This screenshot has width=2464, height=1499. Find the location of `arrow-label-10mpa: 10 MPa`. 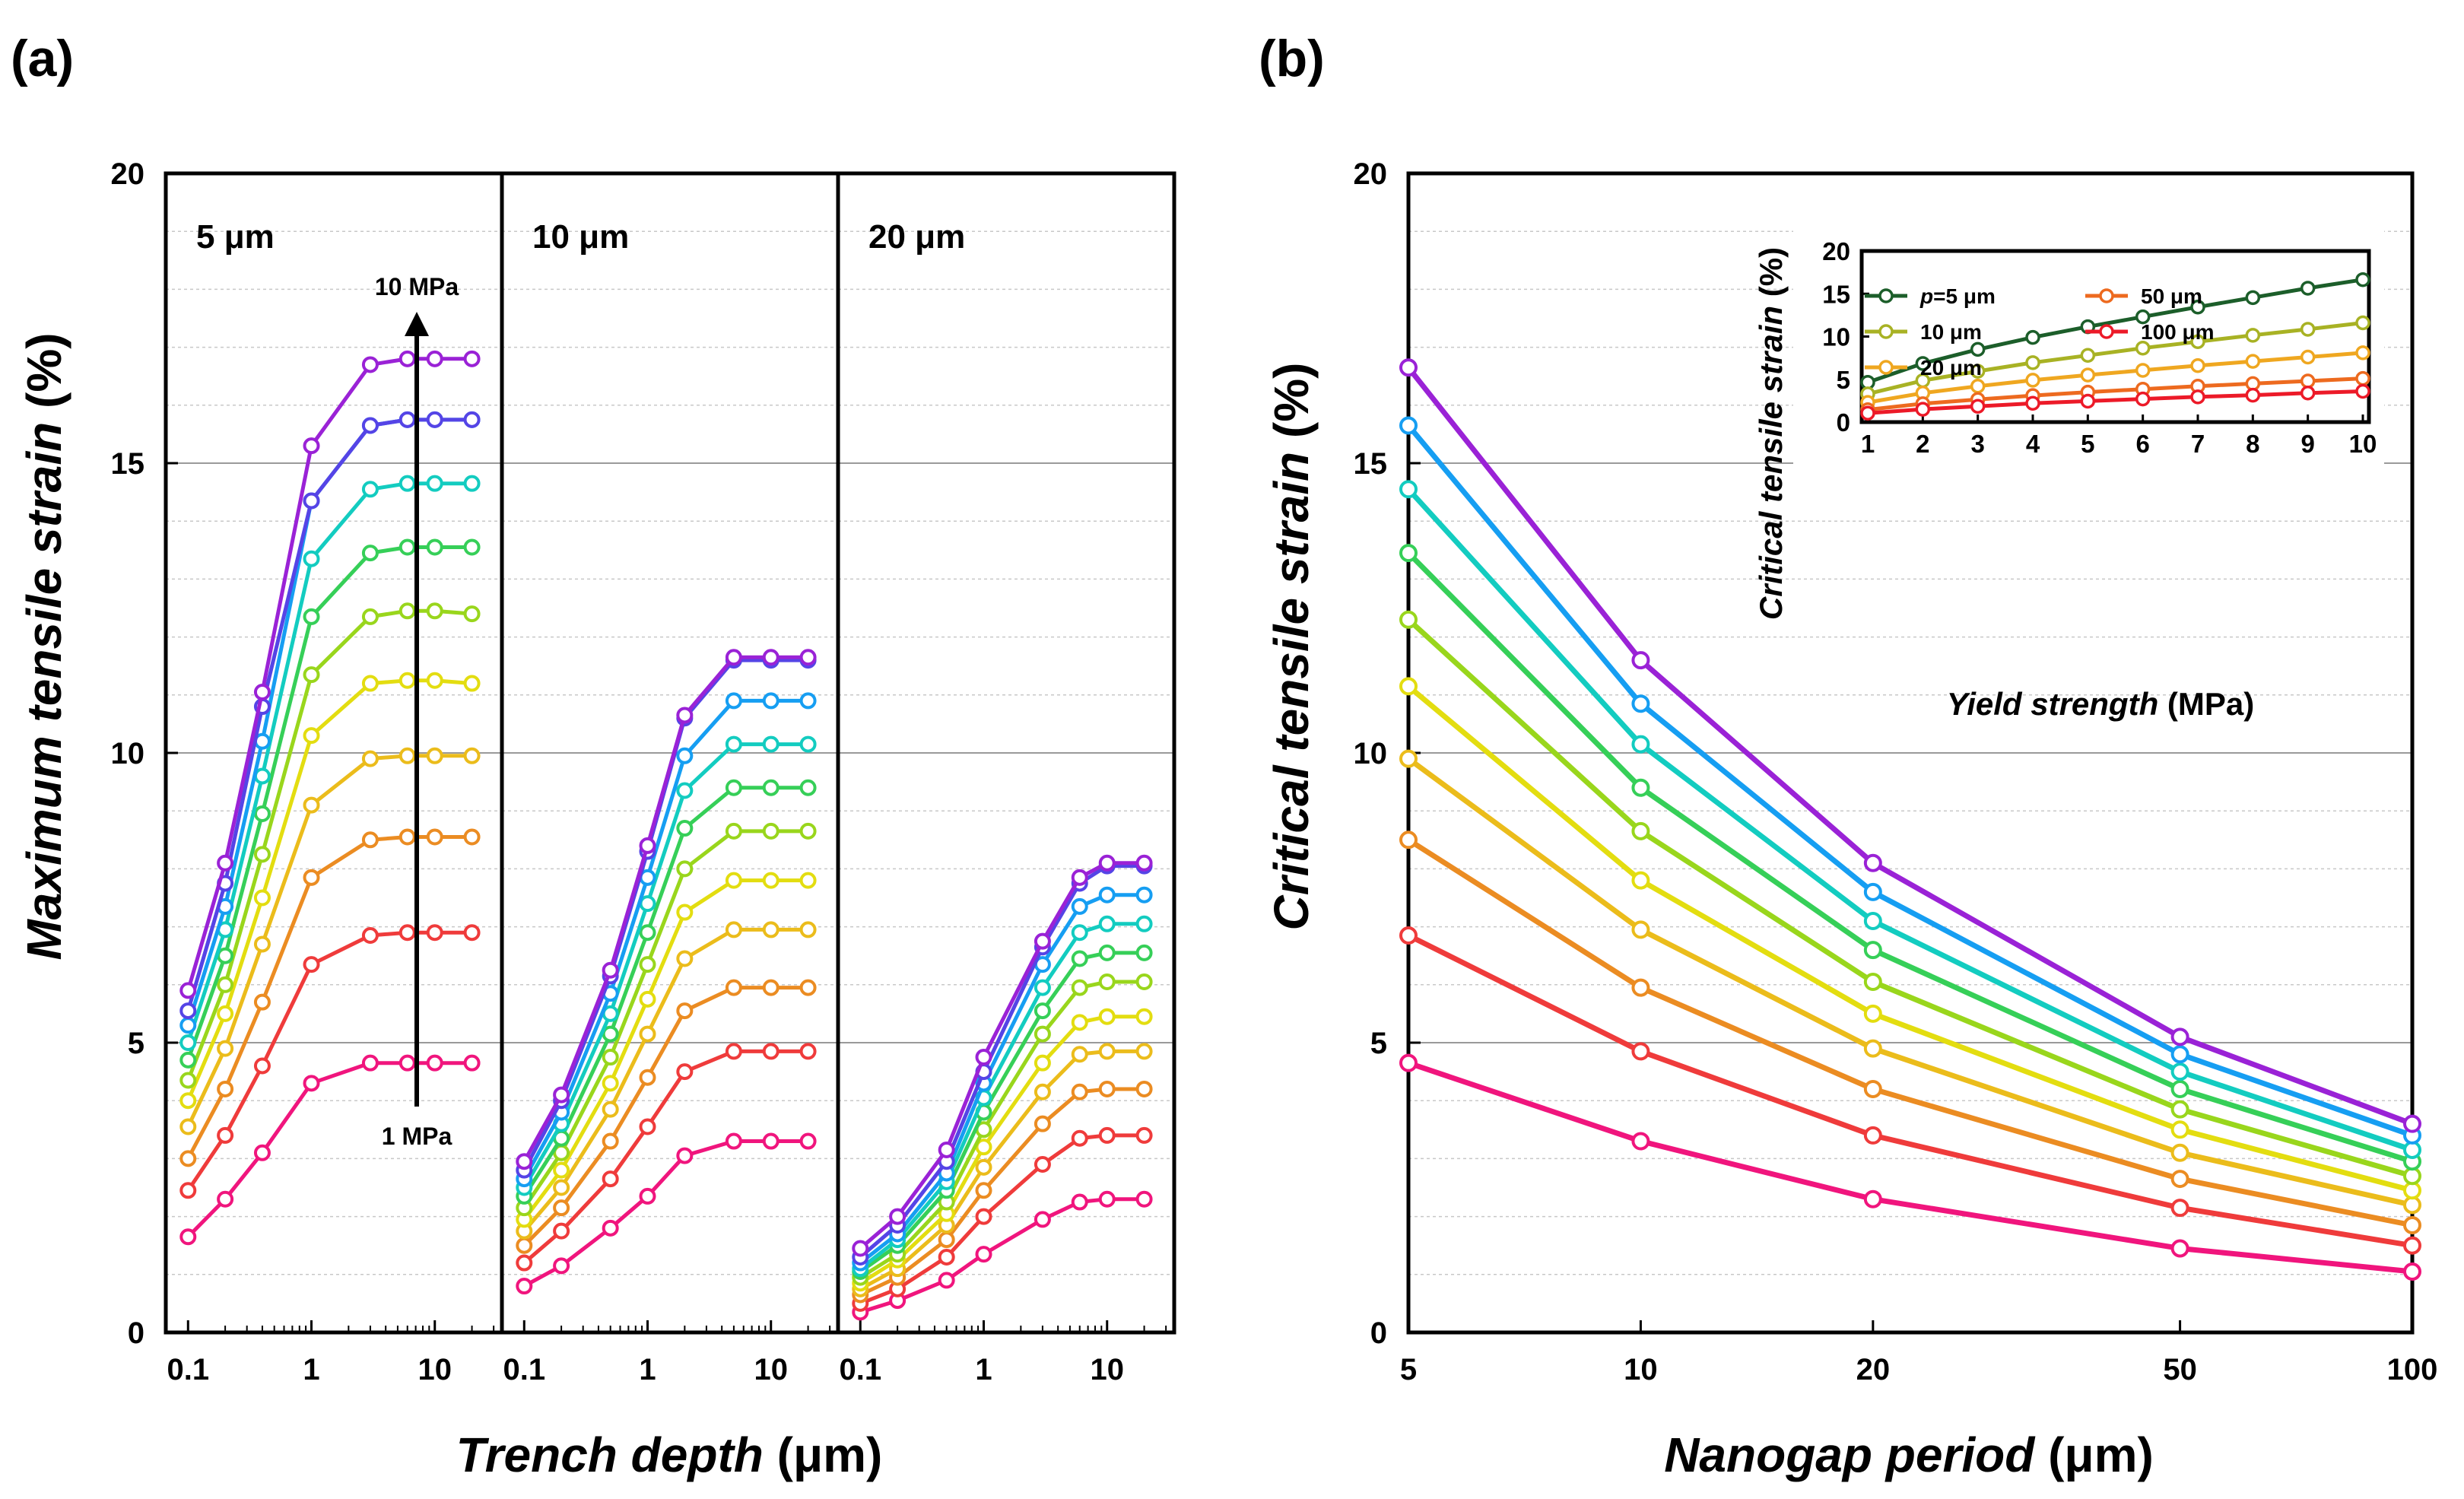

arrow-label-10mpa: 10 MPa is located at coordinates (417, 286).